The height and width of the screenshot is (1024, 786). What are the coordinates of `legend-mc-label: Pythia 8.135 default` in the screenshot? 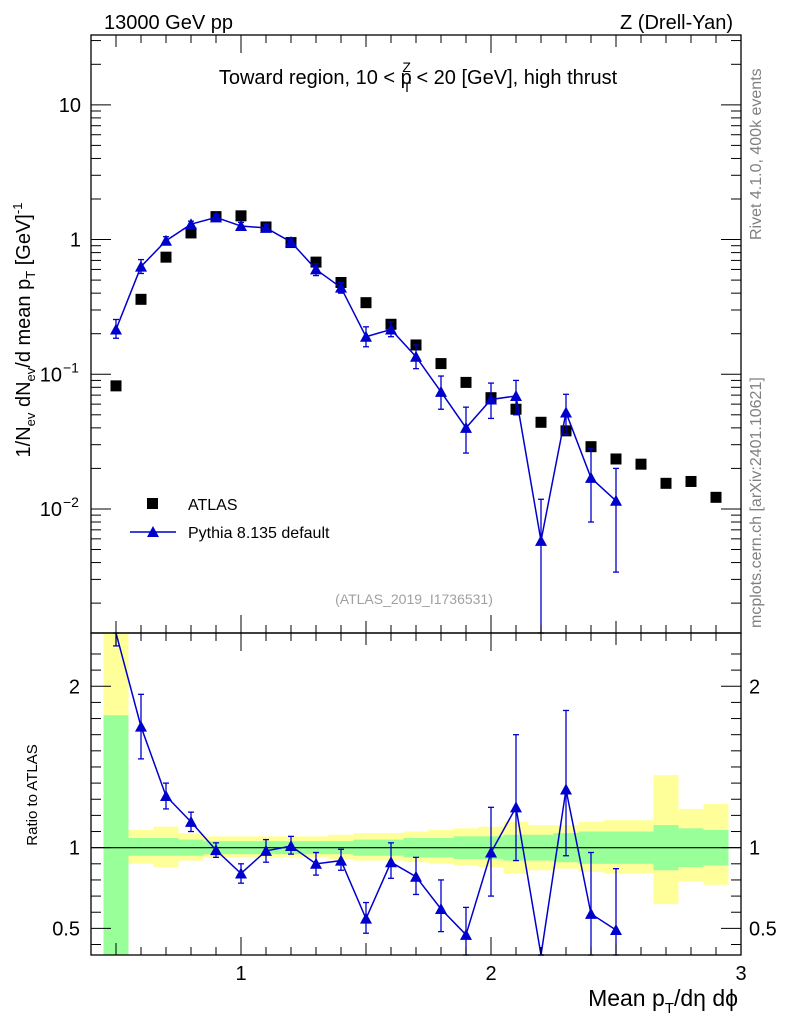 It's located at (259, 533).